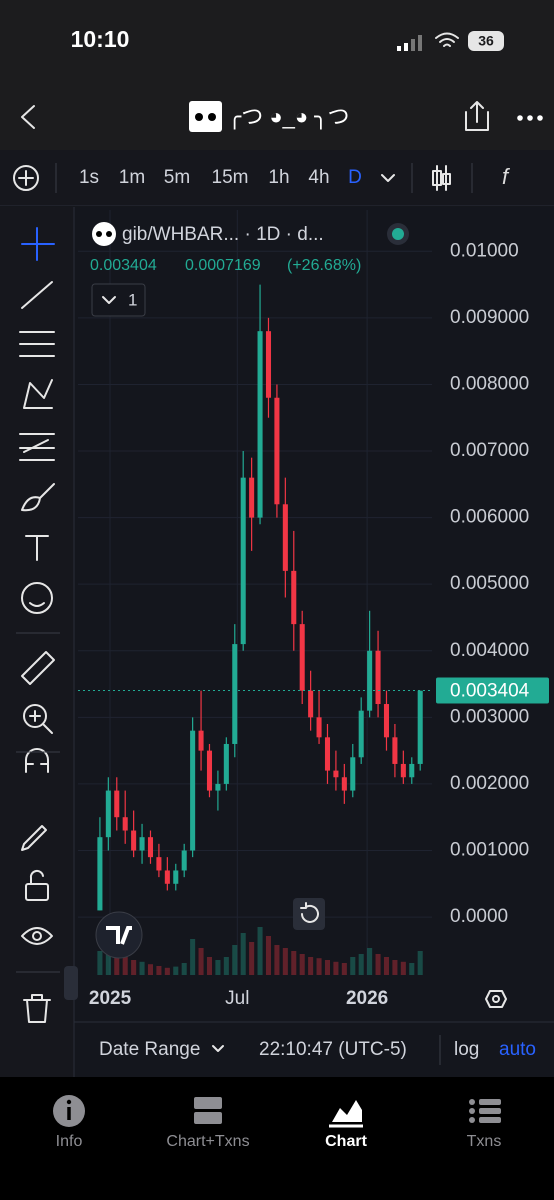 This screenshot has width=554, height=1200. What do you see at coordinates (100, 39) in the screenshot?
I see `status-time: 10:10` at bounding box center [100, 39].